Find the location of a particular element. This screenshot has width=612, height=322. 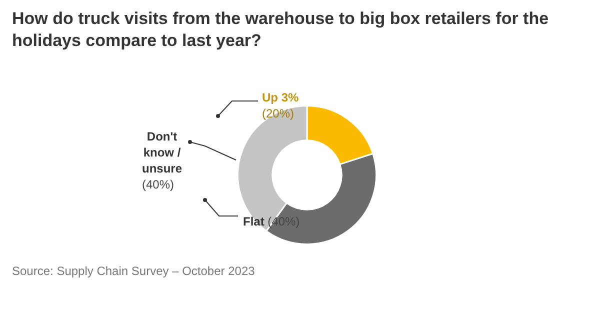

slice-label: Don't know / unsure is located at coordinates (162, 152).